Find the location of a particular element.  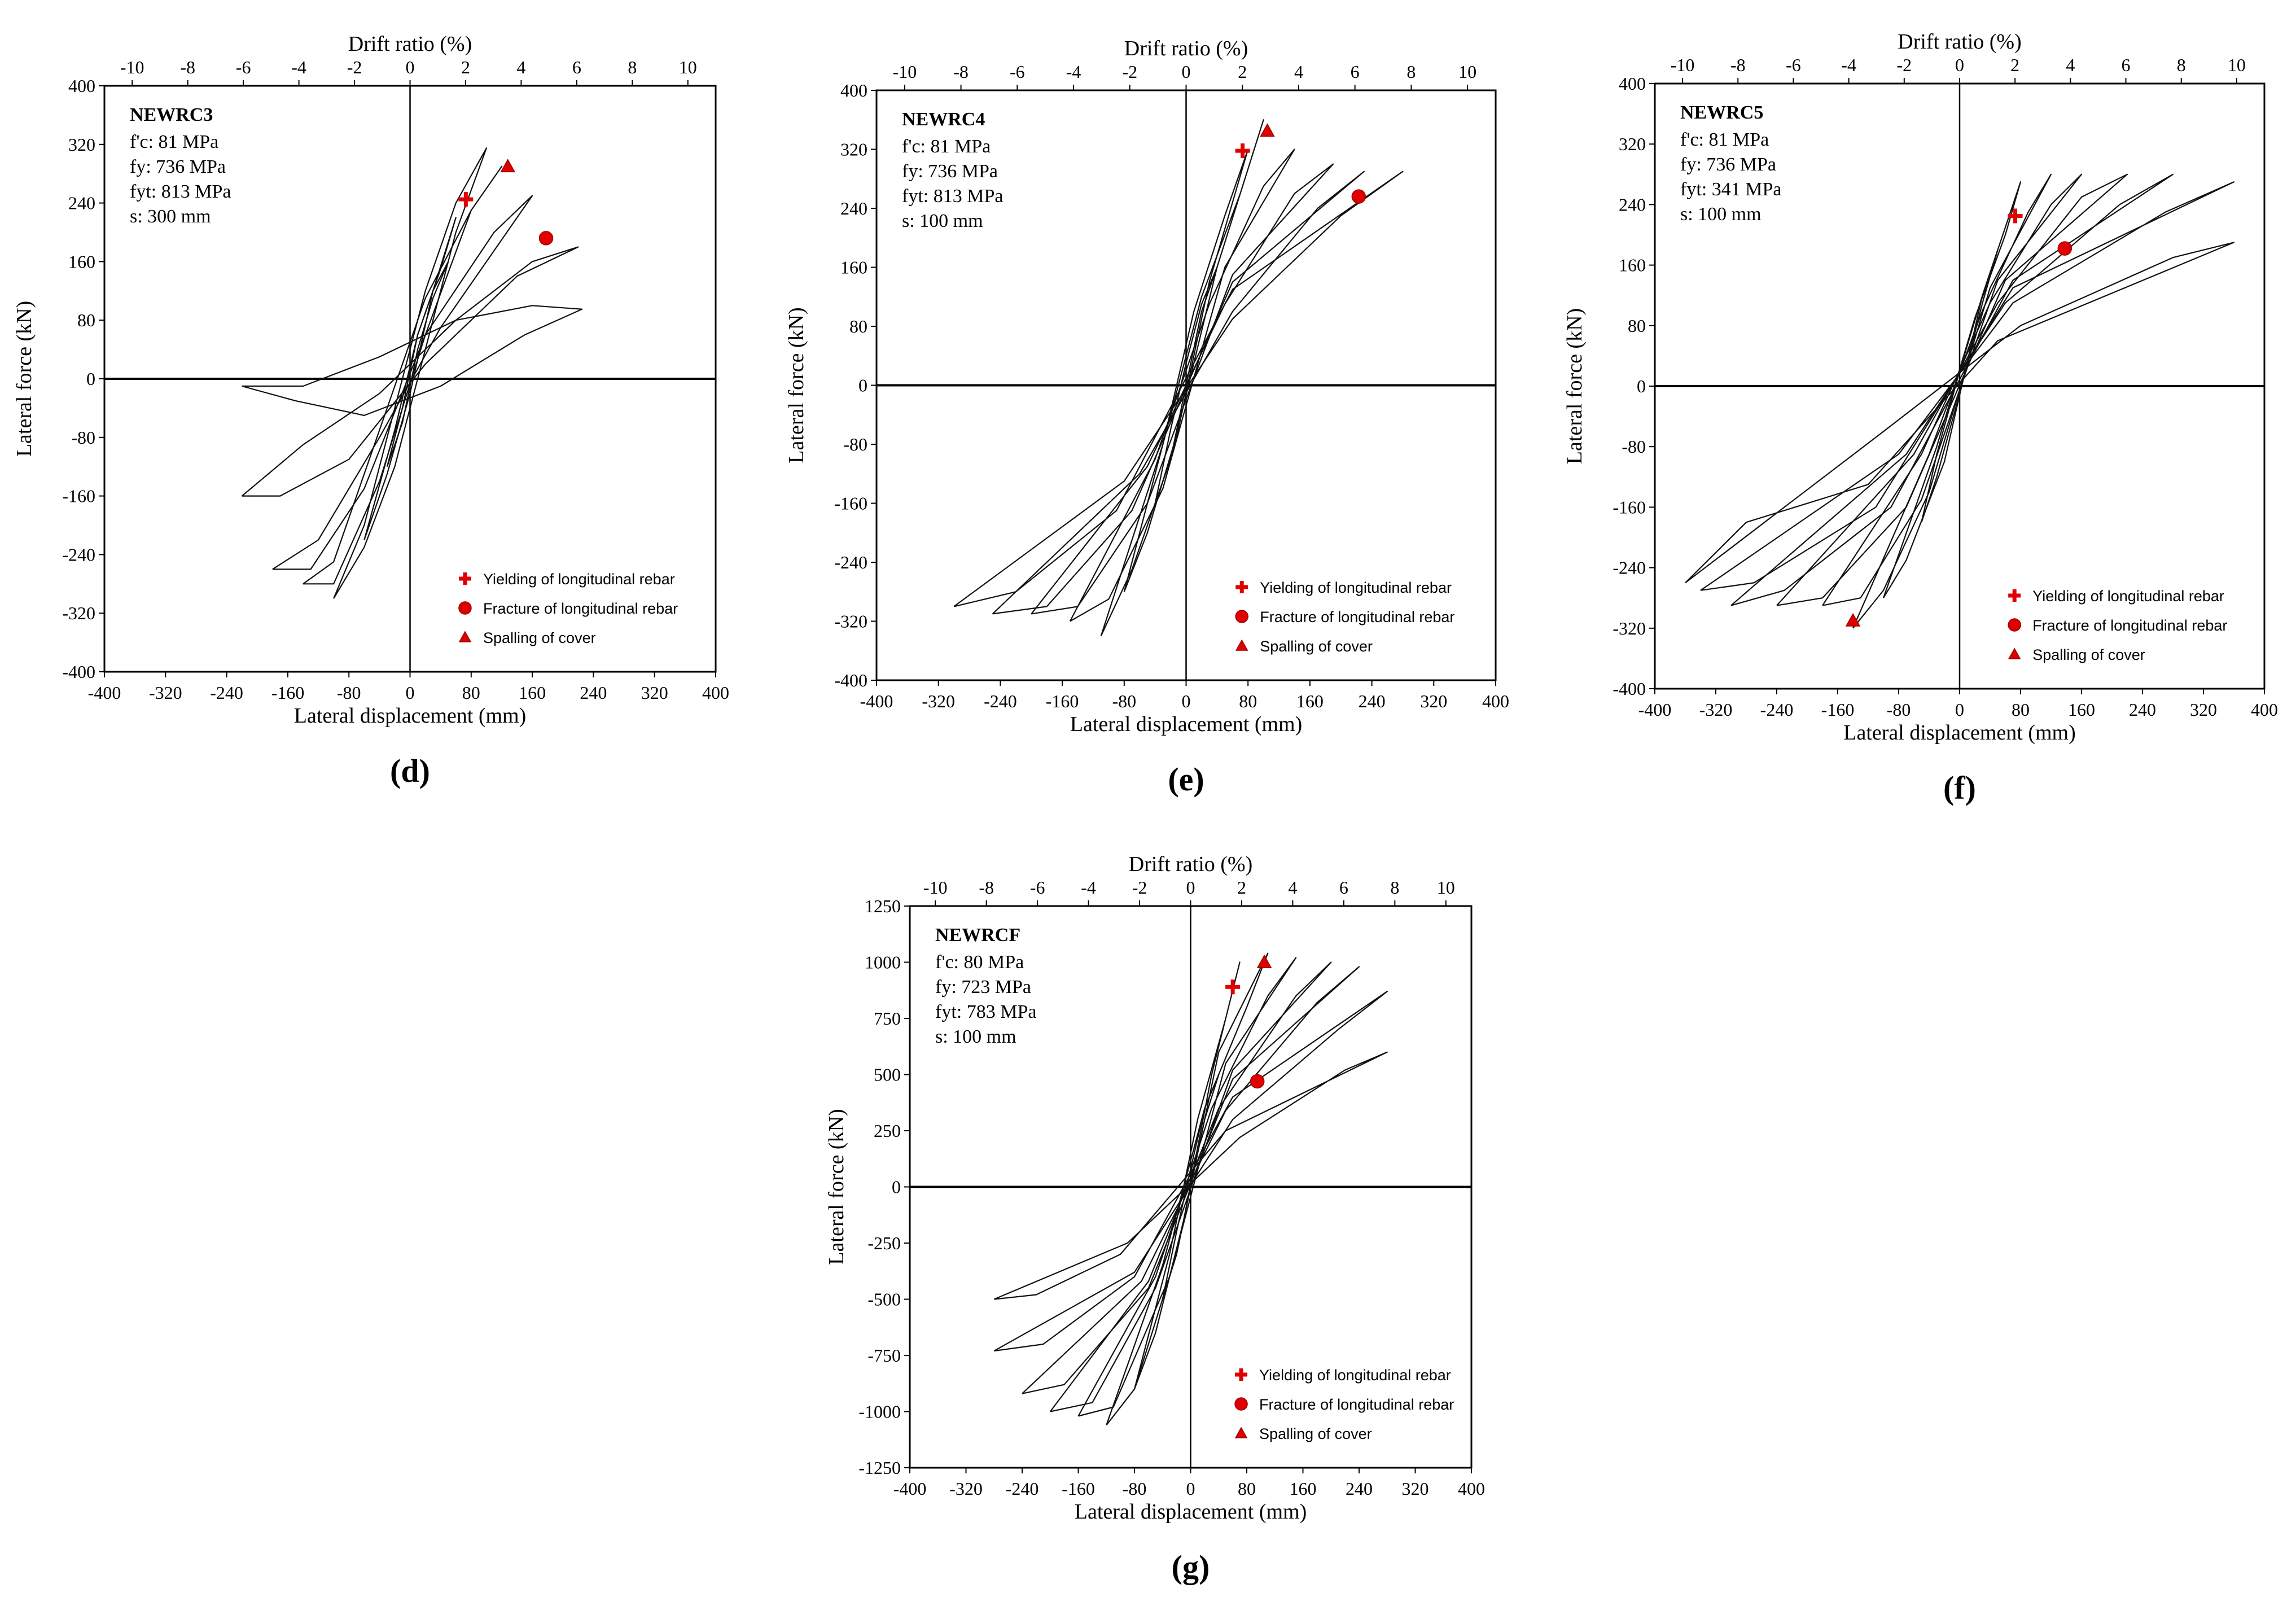

specimen-name: NEWRC4 is located at coordinates (943, 120).